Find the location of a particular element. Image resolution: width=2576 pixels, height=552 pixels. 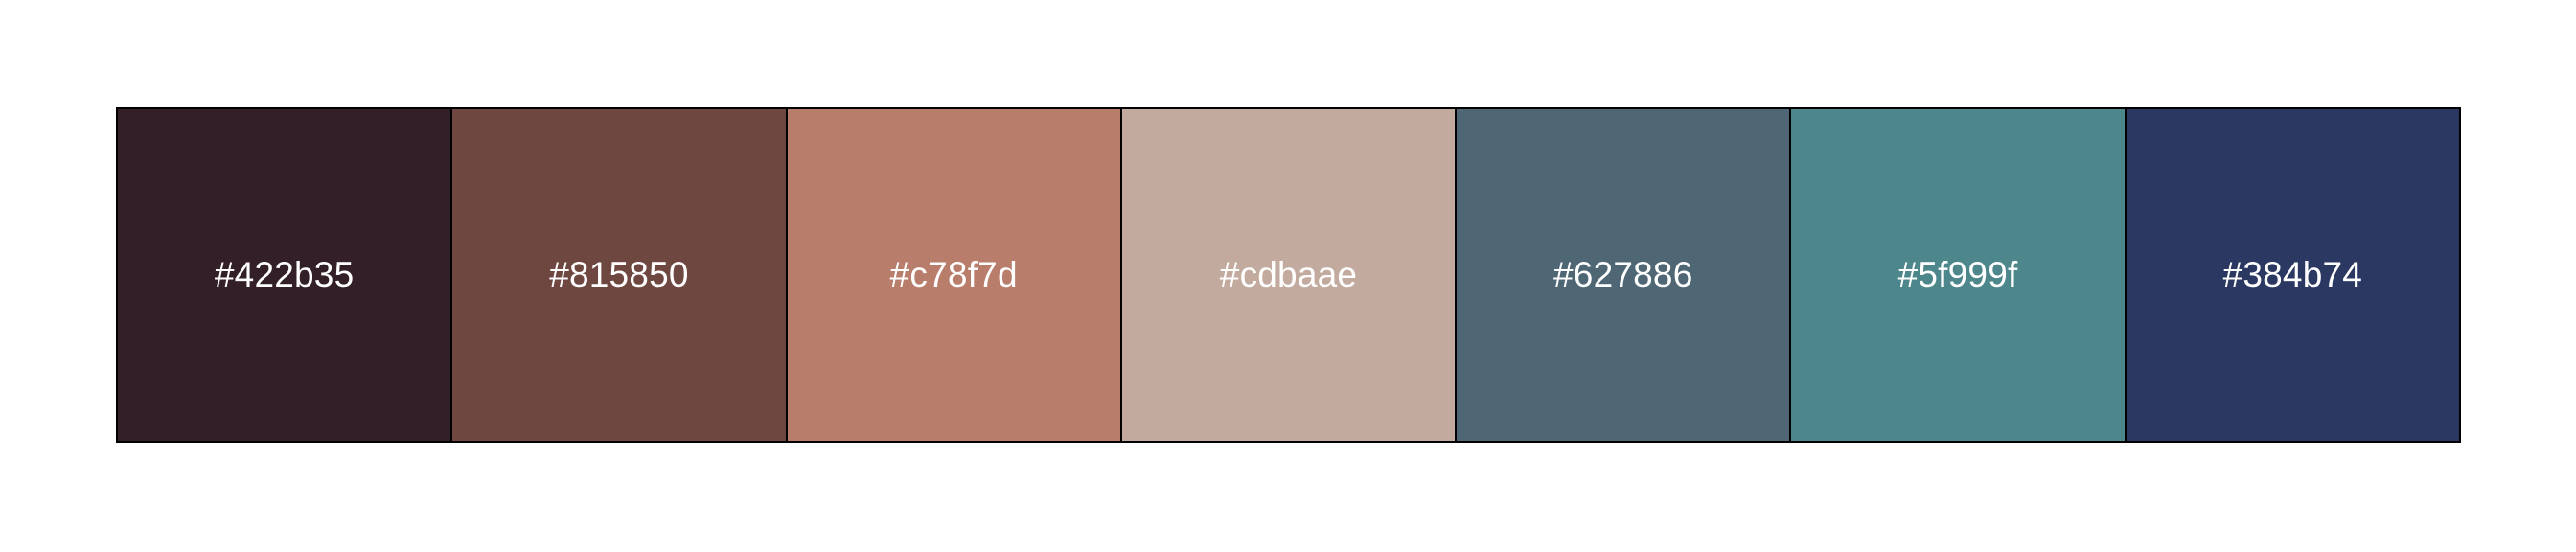

color-swatch: #c78f7d is located at coordinates (952, 275).